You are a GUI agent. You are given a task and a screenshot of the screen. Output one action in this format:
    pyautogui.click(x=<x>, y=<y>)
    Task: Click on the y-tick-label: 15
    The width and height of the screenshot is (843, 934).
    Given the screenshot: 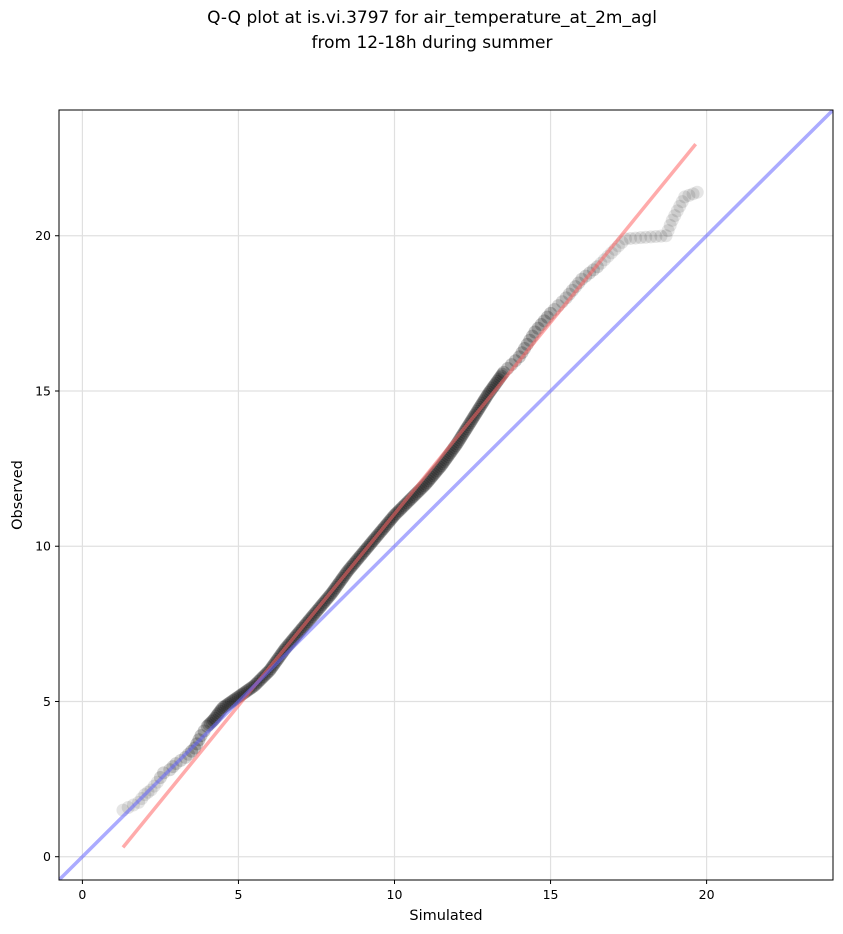 What is the action you would take?
    pyautogui.click(x=43, y=390)
    